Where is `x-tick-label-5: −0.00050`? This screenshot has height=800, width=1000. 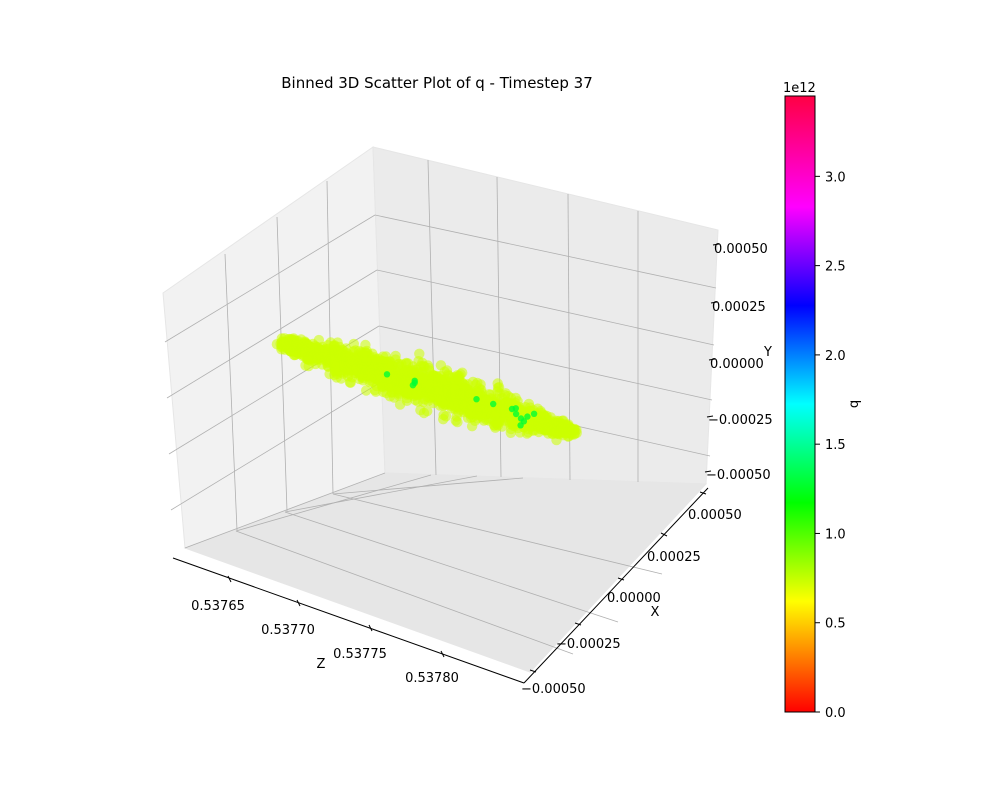 x-tick-label-5: −0.00050 is located at coordinates (553, 689).